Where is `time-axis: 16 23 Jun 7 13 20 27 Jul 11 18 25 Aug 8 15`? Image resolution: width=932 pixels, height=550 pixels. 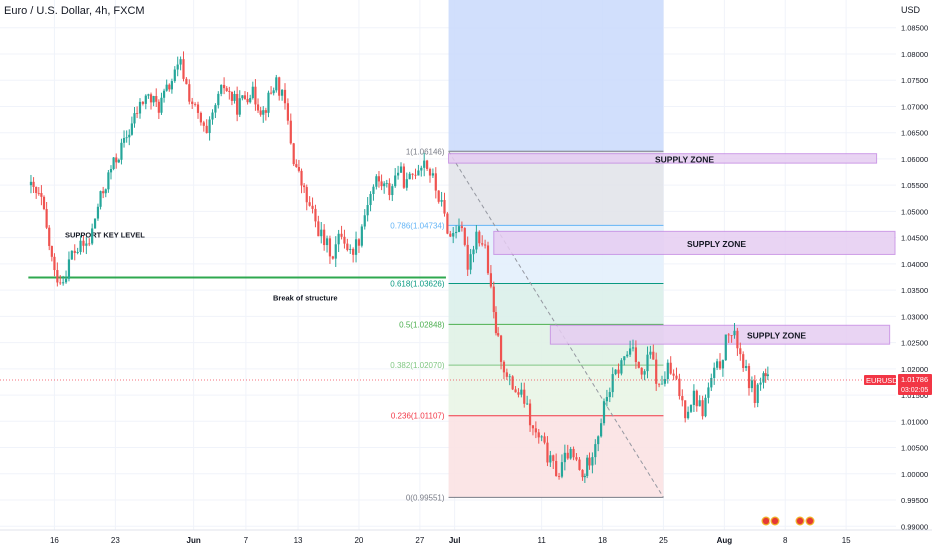 time-axis: 16 23 Jun 7 13 20 27 Jul 11 18 25 Aug 8 15 is located at coordinates (466, 539).